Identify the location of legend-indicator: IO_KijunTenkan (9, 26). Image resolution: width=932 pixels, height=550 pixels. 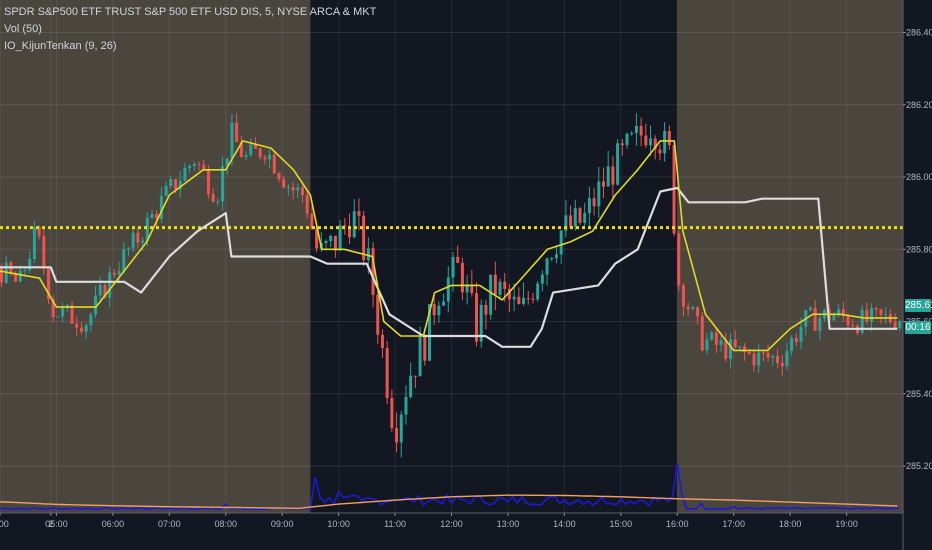
(60, 46).